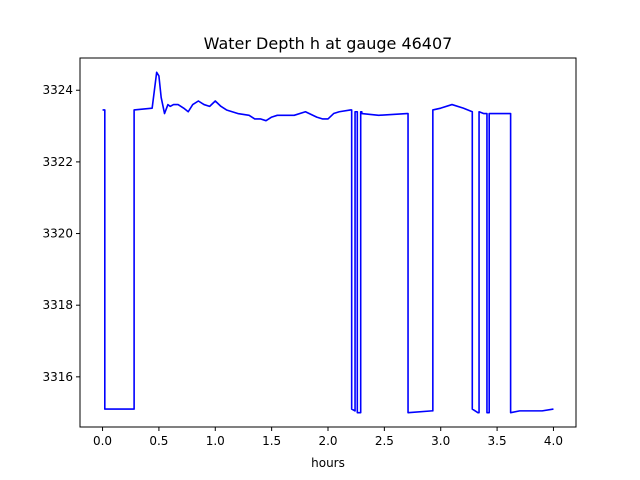 The height and width of the screenshot is (480, 640). Describe the element at coordinates (440, 441) in the screenshot. I see `x-tick-label: 3.0` at that location.